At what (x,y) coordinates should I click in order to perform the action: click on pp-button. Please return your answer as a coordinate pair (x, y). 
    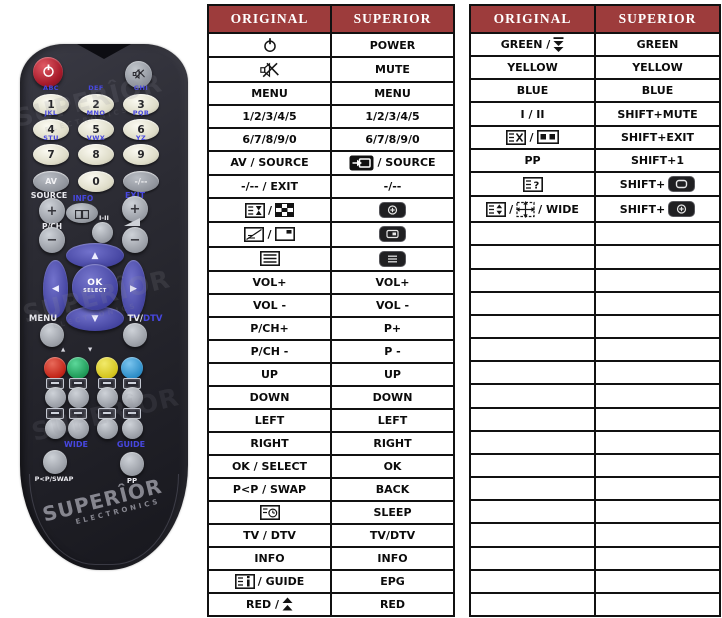
    Looking at the image, I should click on (132, 464).